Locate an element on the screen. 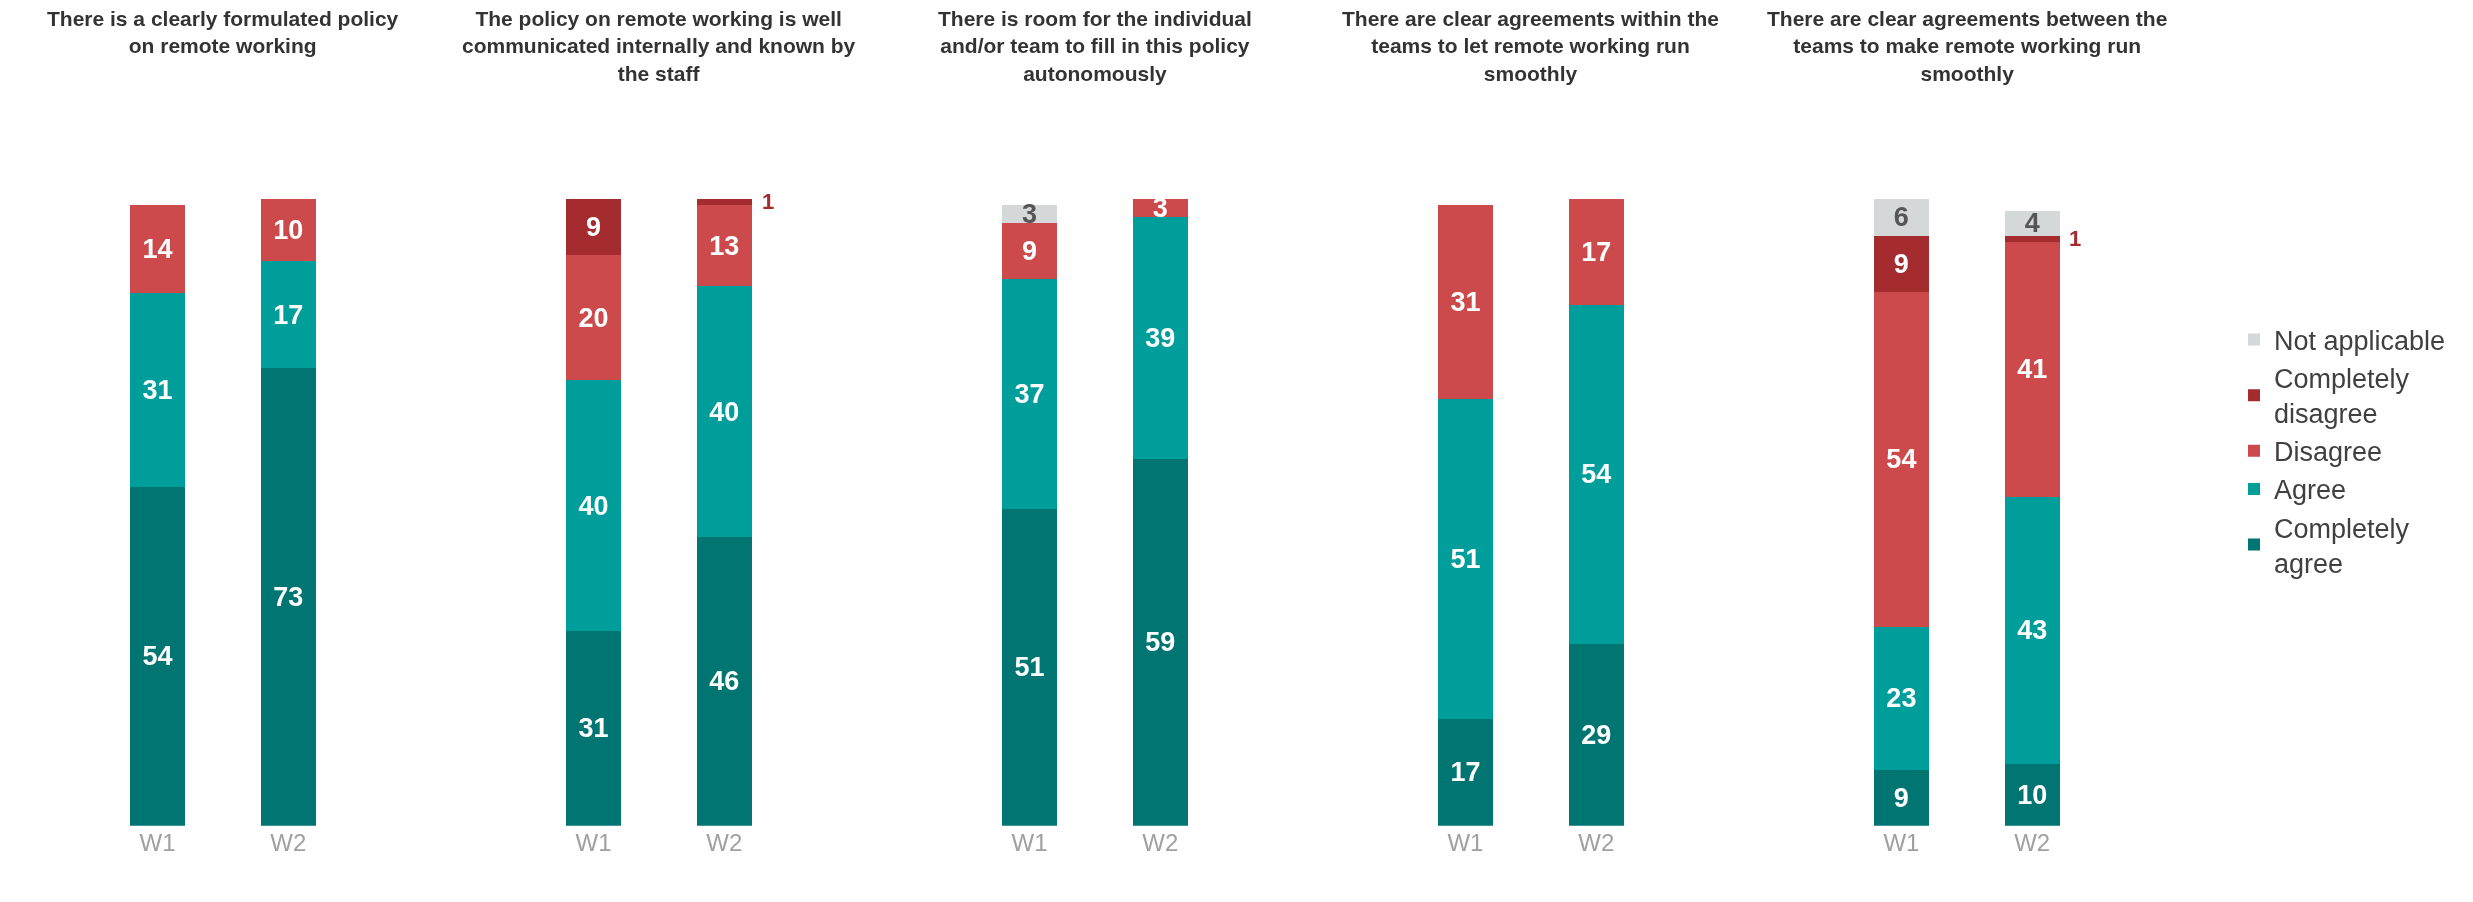 The width and height of the screenshot is (2473, 902). legend-label: Agree is located at coordinates (2310, 490).